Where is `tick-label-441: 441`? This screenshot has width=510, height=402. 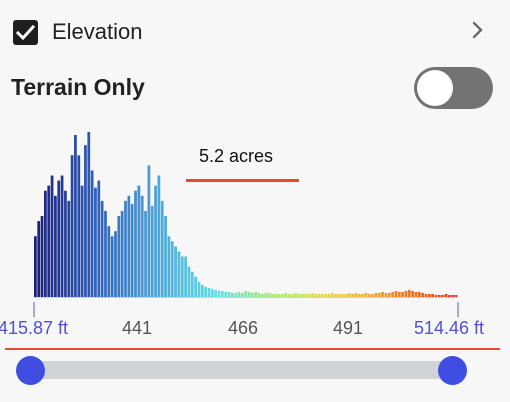
tick-label-441: 441 is located at coordinates (137, 328).